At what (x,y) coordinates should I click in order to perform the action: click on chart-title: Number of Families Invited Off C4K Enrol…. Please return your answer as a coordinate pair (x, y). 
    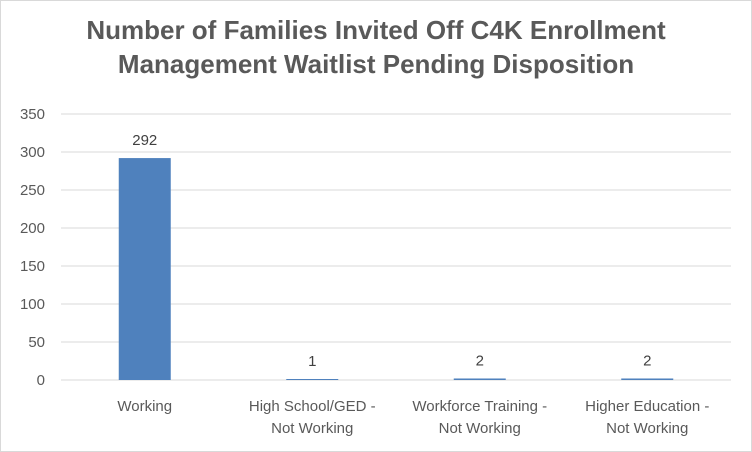
    Looking at the image, I should click on (376, 47).